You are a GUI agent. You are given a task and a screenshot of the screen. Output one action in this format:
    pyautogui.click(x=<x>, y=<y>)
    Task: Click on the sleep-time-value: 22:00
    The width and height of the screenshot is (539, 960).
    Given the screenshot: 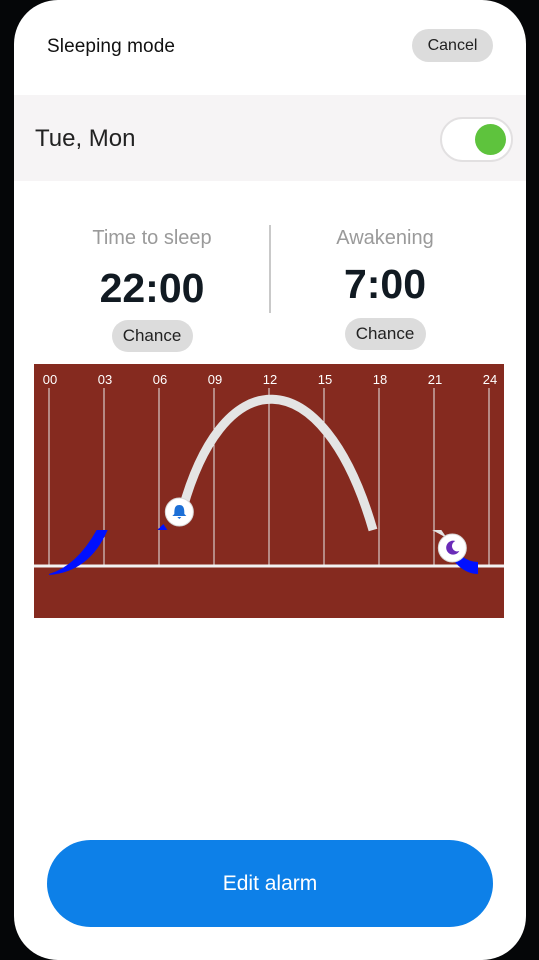 What is the action you would take?
    pyautogui.click(x=152, y=288)
    